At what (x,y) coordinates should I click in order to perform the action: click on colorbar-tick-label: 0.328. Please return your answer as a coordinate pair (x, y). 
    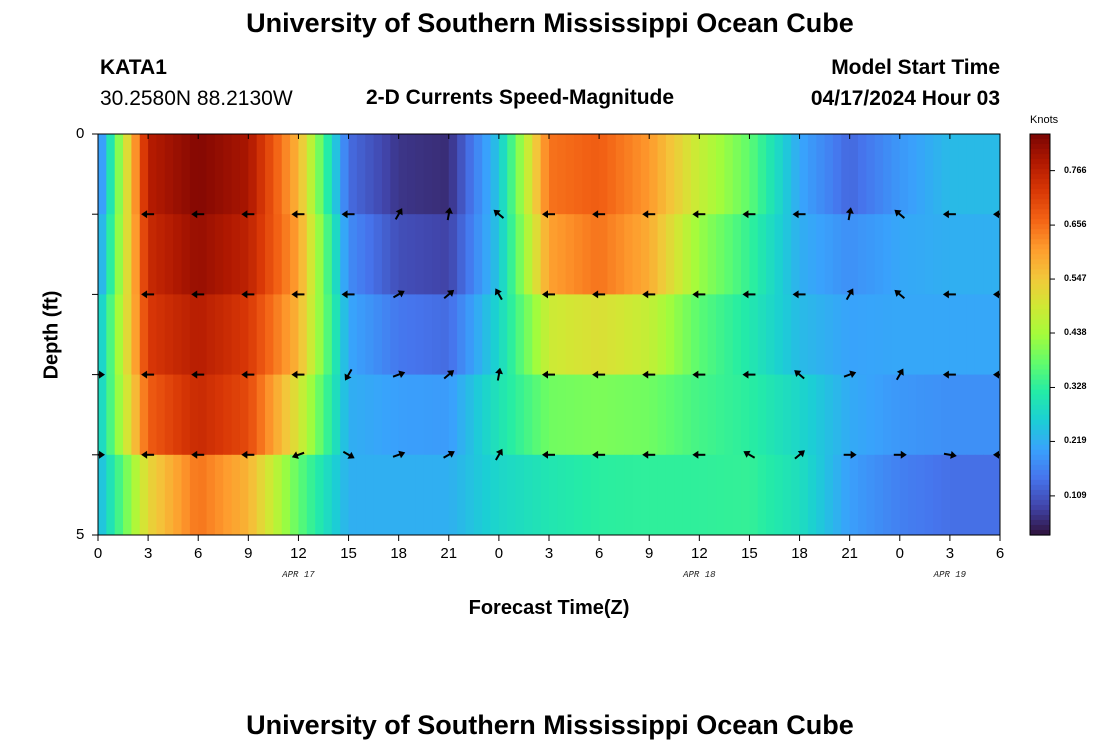
    Looking at the image, I should click on (1075, 386).